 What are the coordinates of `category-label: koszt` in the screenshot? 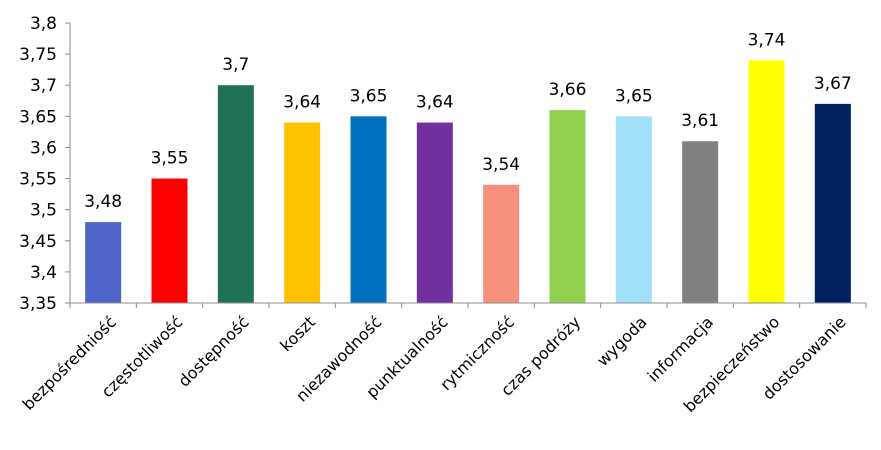 It's located at (297, 333).